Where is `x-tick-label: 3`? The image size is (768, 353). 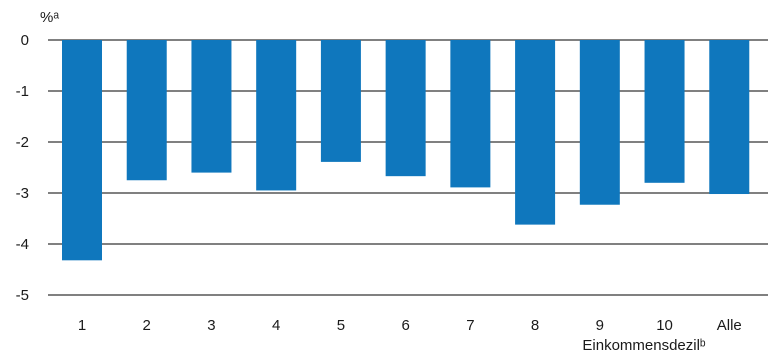 x-tick-label: 3 is located at coordinates (211, 325).